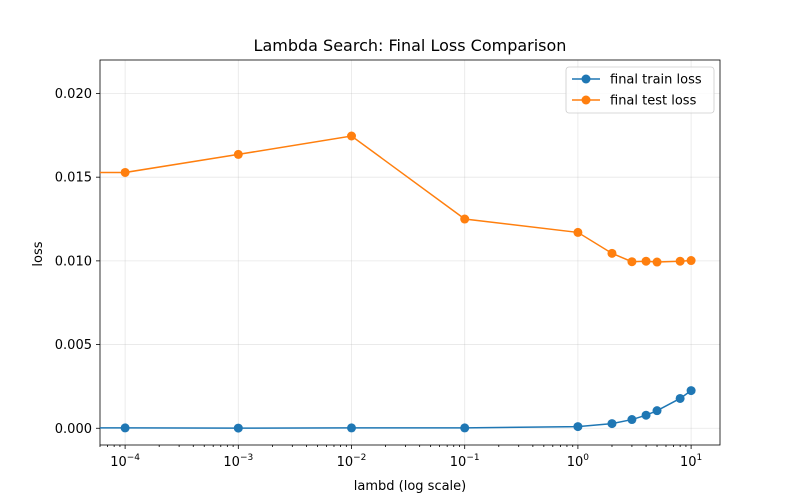  I want to click on legend: final train loss final test loss, so click(640, 90).